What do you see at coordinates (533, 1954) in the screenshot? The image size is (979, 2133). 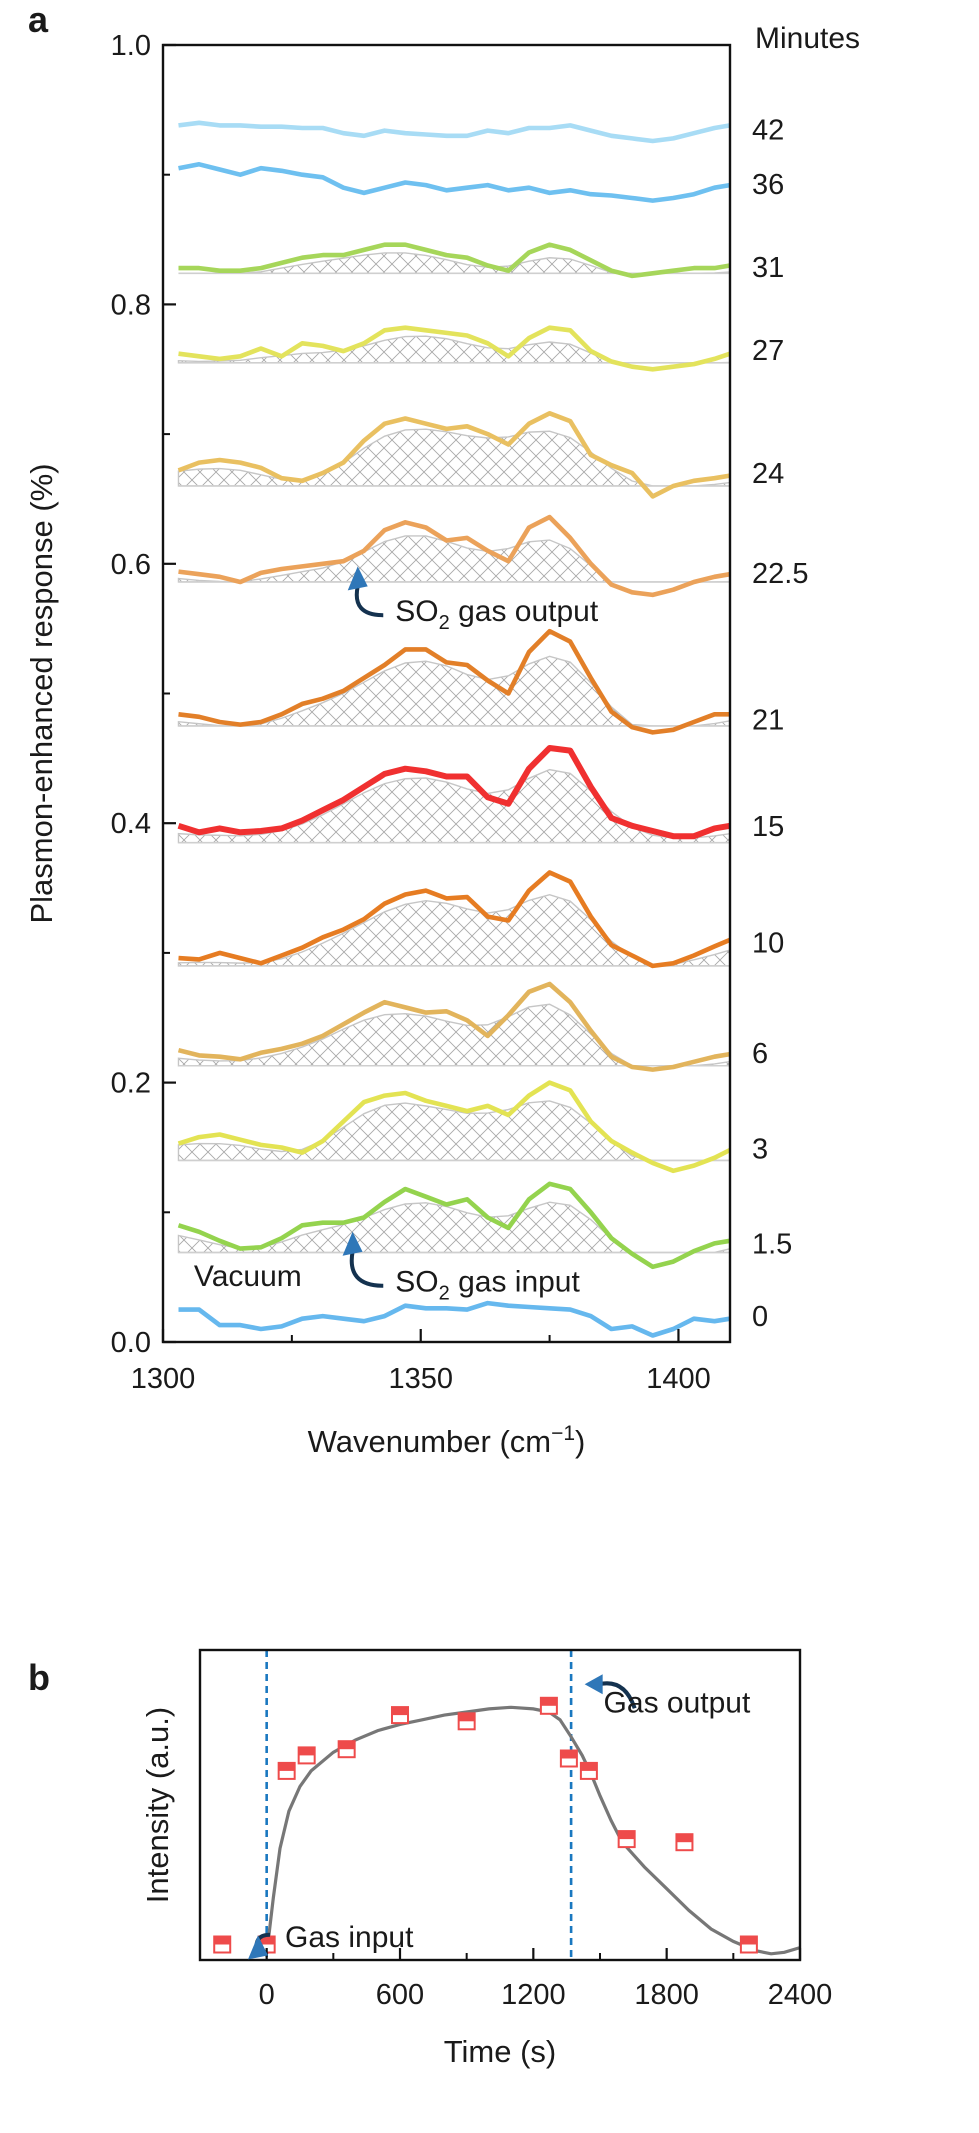 I see `axis-ticks-b` at bounding box center [533, 1954].